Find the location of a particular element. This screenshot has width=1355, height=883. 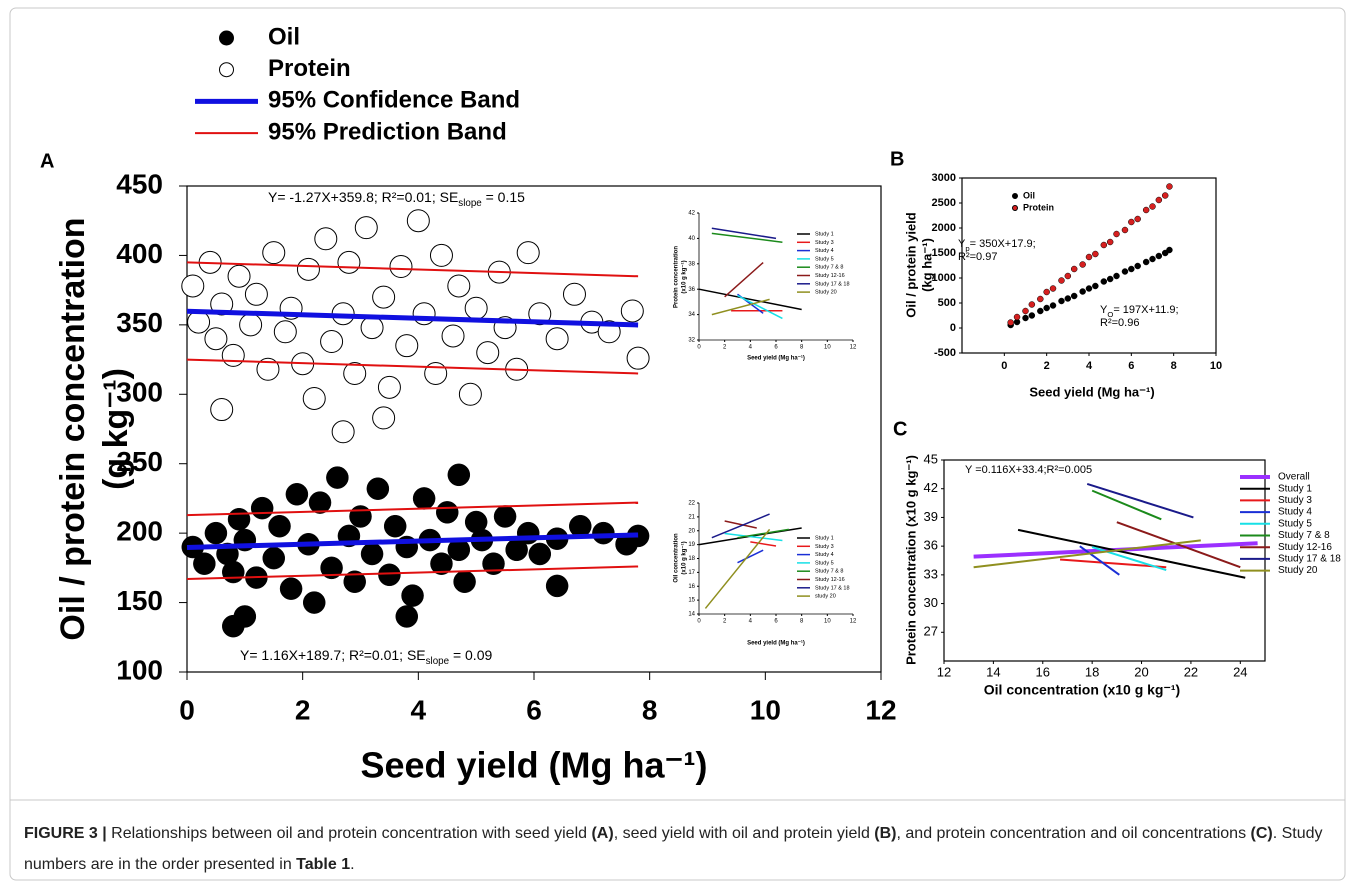

equation: Y= 1.16X+189.7; R²=0.01; SEslope = 0.09 is located at coordinates (366, 657).